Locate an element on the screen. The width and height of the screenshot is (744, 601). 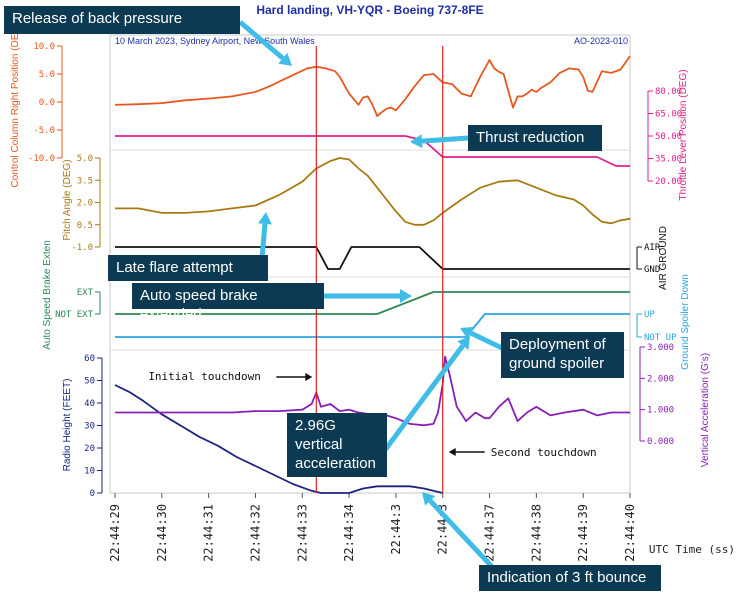
auto-speed-brake-extended-axis-label: Auto Speed Brake Exten is located at coordinates (47, 295).